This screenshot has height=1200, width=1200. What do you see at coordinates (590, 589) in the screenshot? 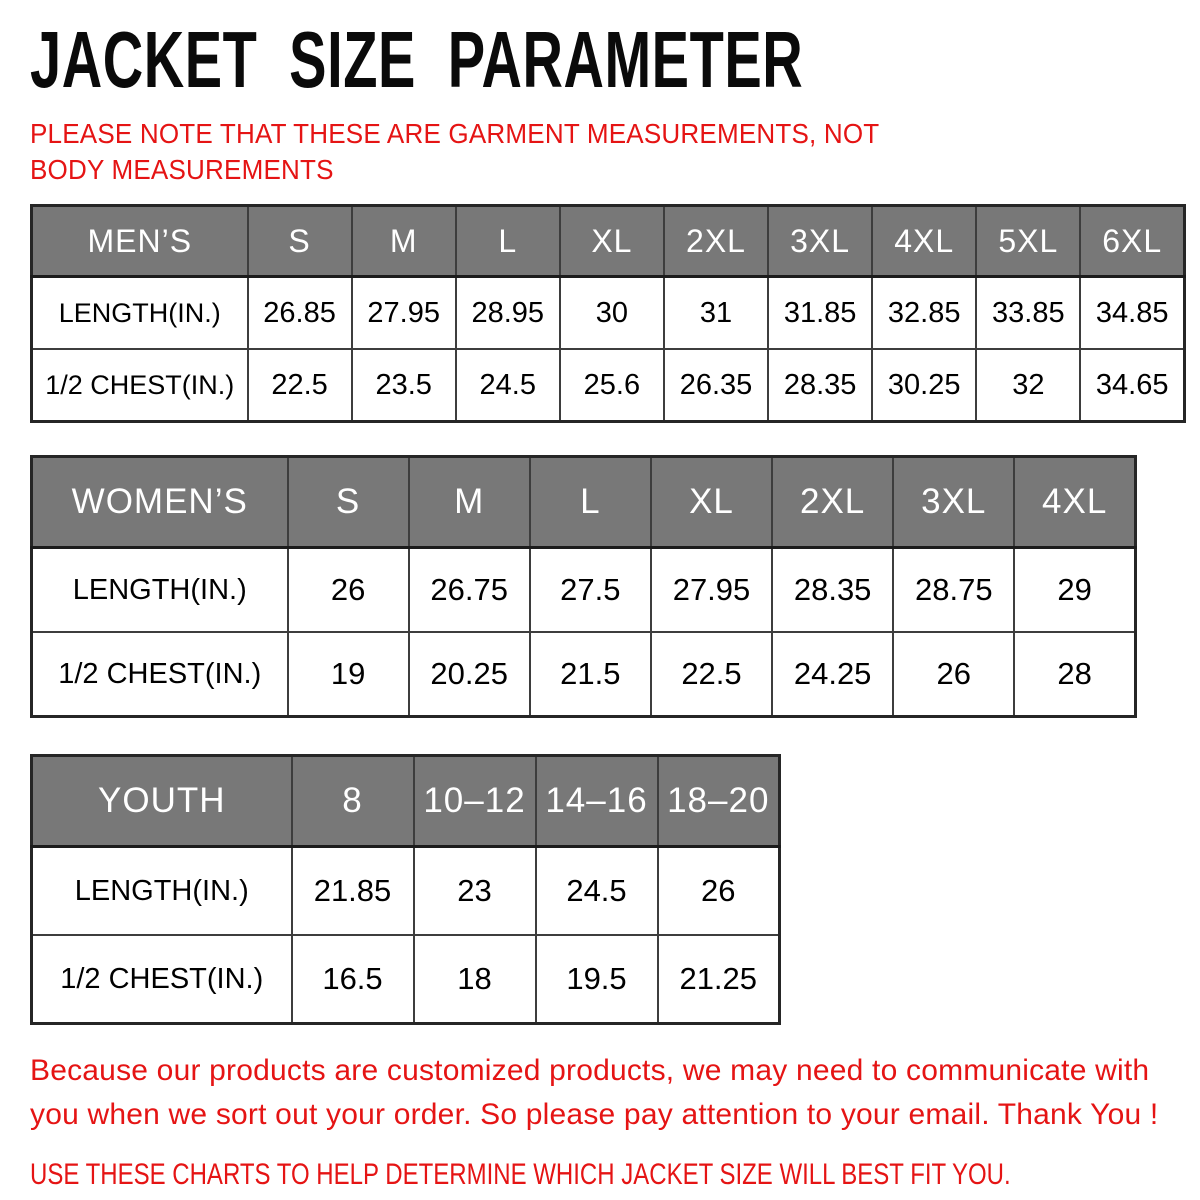
I see `size-value-cell: 27.5` at bounding box center [590, 589].